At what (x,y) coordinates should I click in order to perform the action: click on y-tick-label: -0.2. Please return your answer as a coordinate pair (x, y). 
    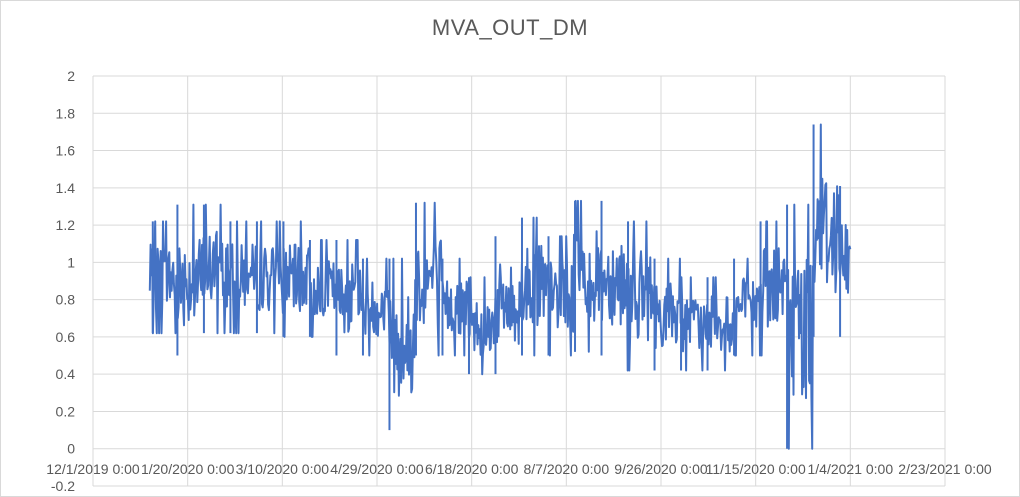
    Looking at the image, I should click on (63, 486).